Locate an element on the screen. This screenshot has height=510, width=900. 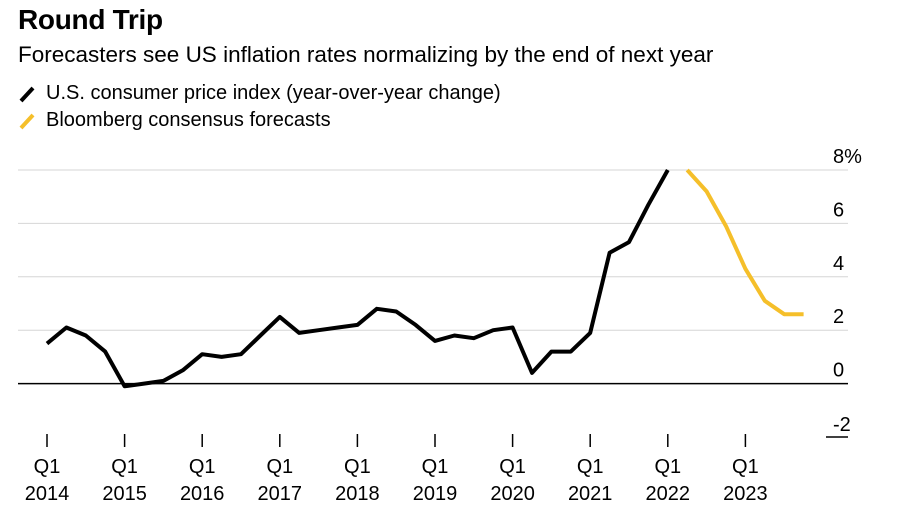
x-tick-label-year: 2019 is located at coordinates (435, 494).